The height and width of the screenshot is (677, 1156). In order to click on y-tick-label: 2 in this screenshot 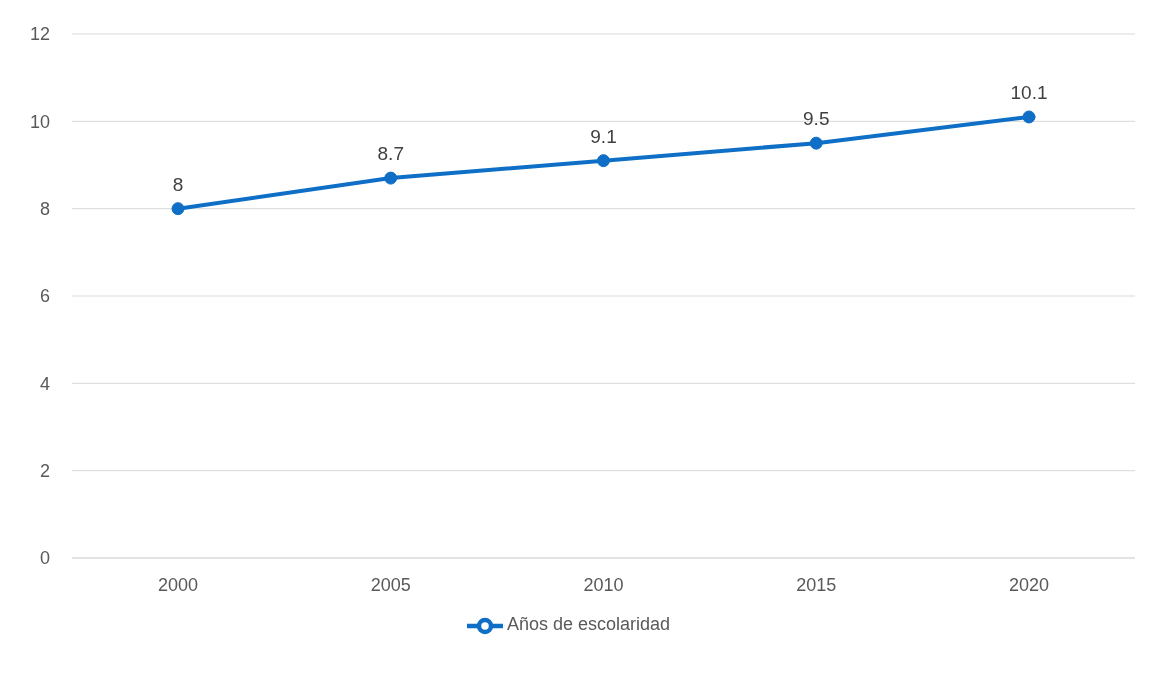, I will do `click(44, 471)`.